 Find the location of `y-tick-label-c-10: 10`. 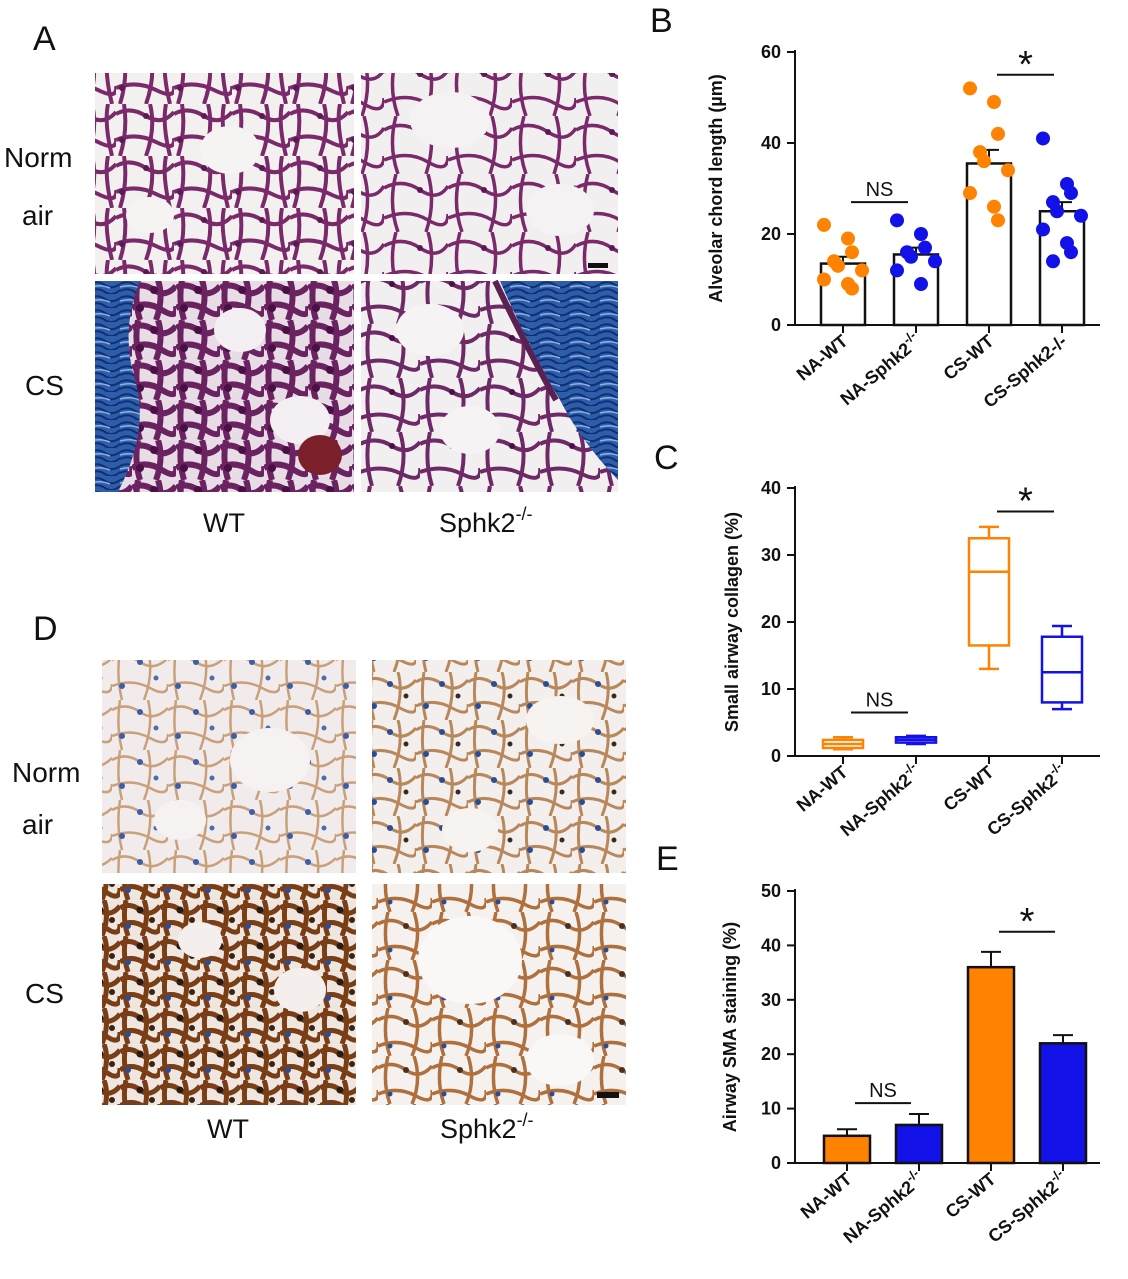

y-tick-label-c-10: 10 is located at coordinates (771, 689).